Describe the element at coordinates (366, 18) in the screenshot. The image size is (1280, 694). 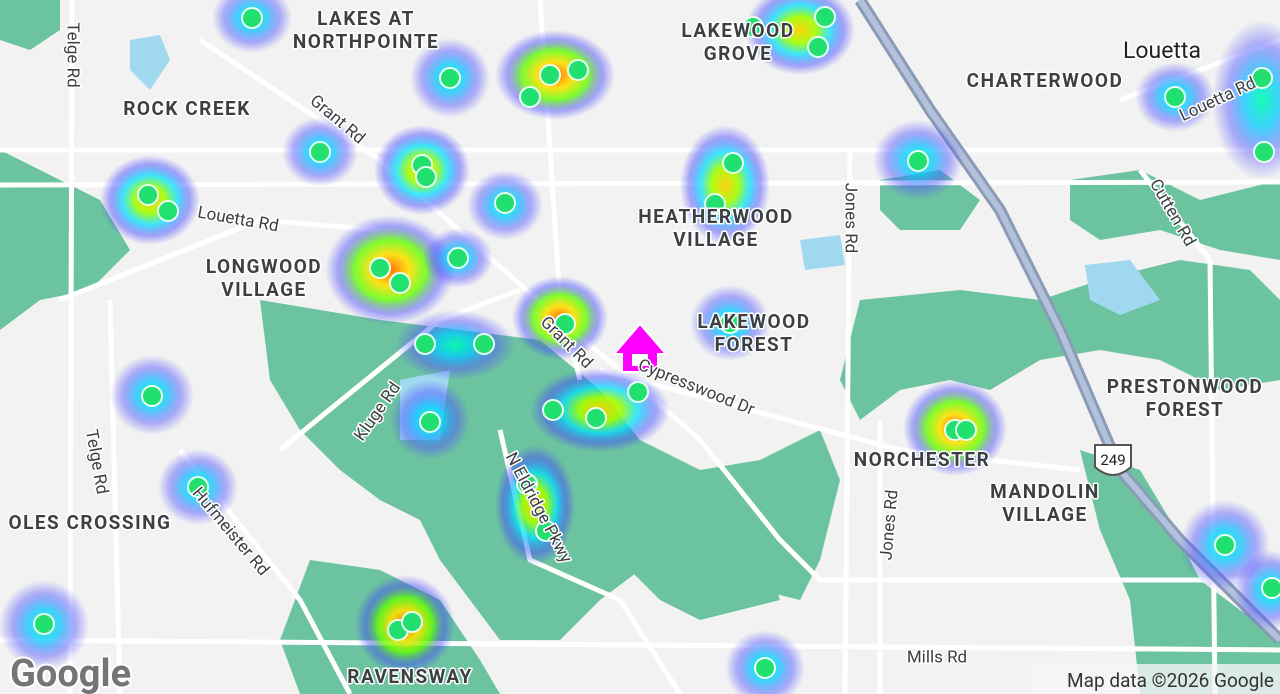
I see `place-label: LAKES AT` at that location.